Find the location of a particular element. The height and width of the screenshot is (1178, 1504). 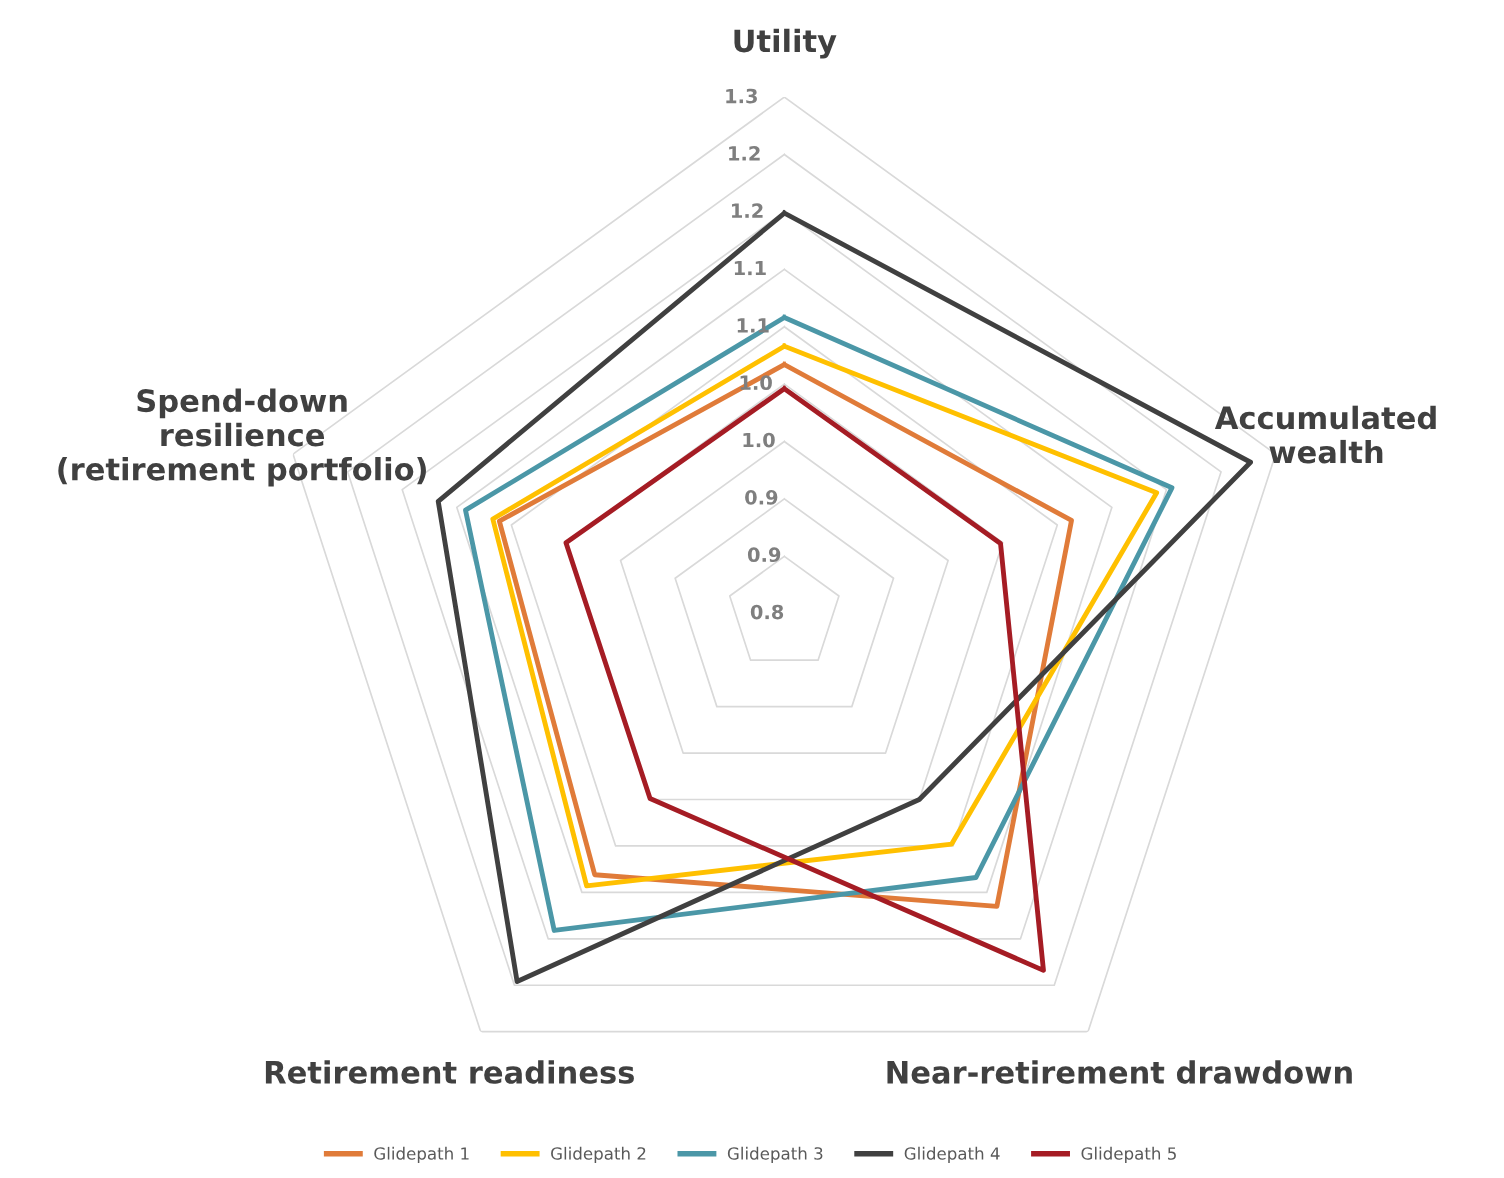

spoke-label: Spend-down resilience (retirement portfolio) is located at coordinates (242, 437).